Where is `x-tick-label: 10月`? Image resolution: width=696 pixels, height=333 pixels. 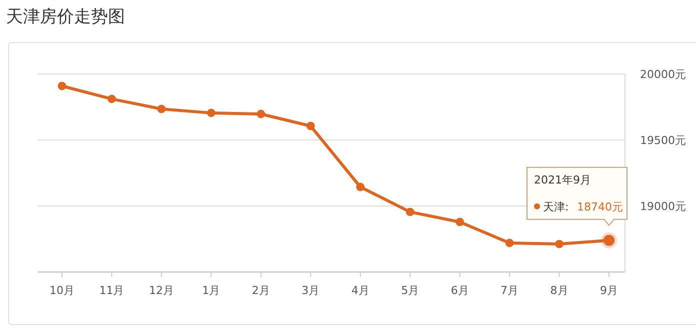 x-tick-label: 10月 is located at coordinates (62, 290).